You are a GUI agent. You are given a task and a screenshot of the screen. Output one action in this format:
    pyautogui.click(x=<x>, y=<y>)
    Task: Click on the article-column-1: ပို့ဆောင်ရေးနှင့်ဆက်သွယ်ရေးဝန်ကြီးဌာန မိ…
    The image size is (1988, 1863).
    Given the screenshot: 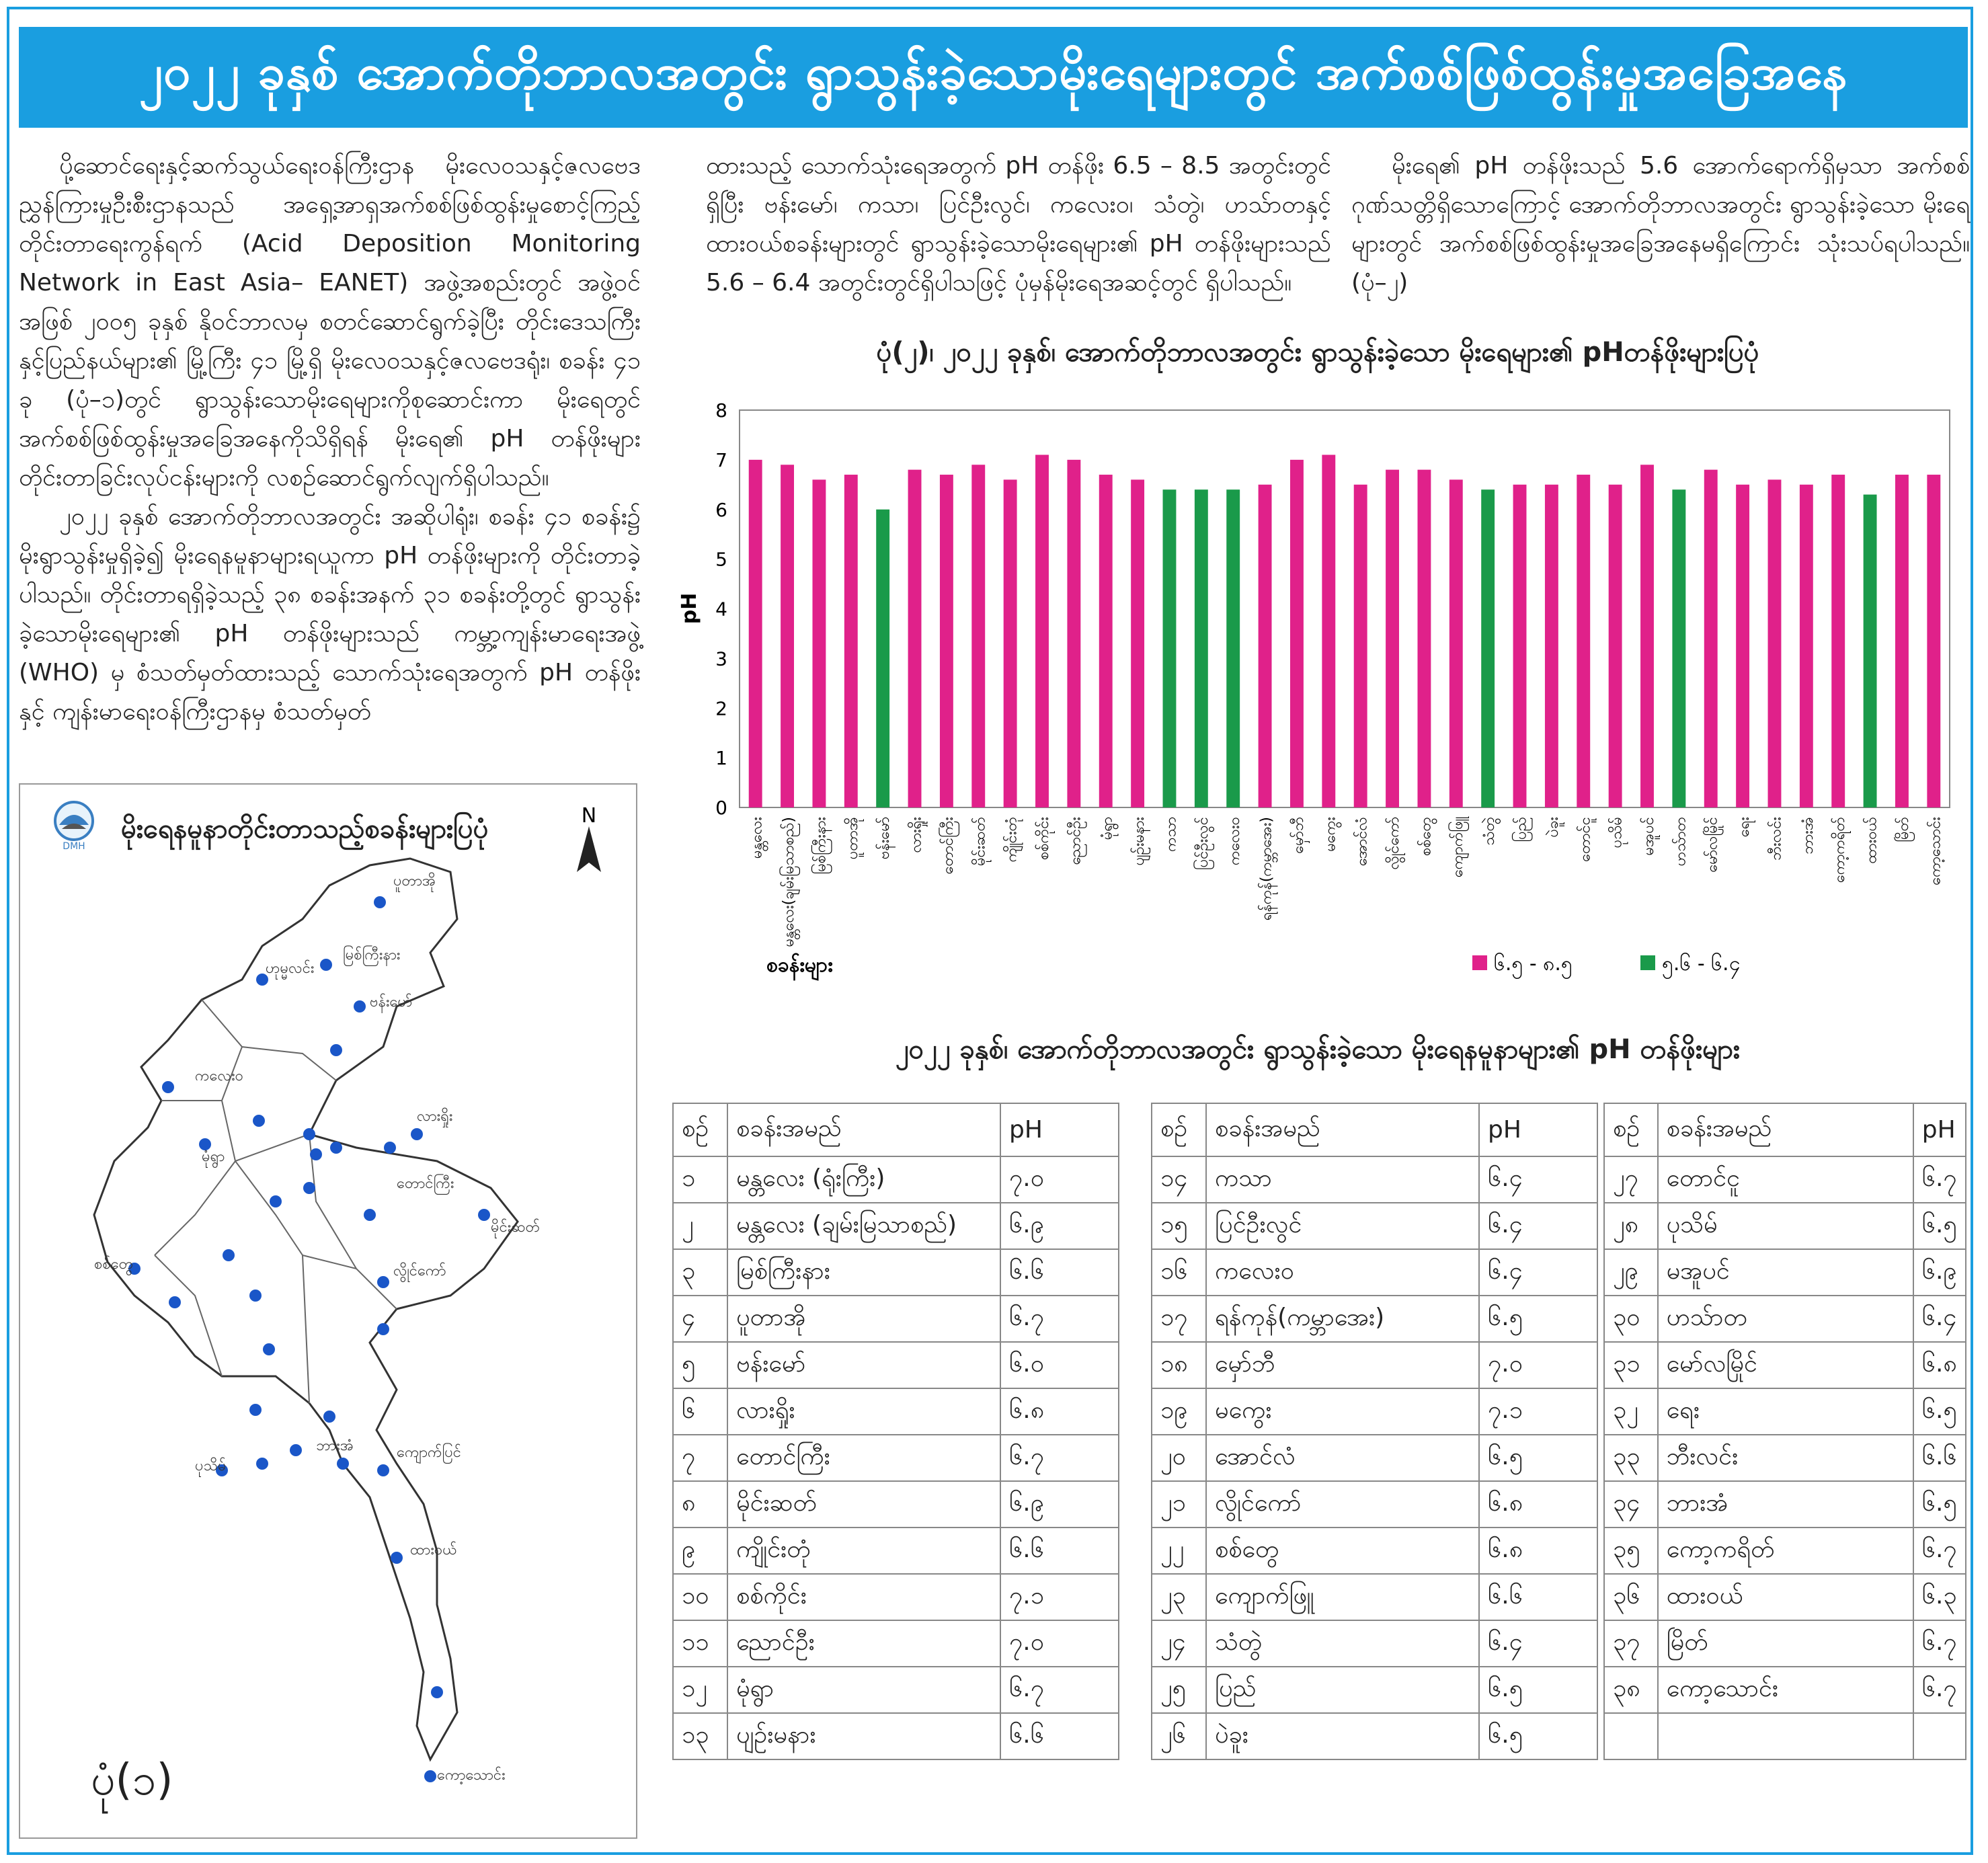 What is the action you would take?
    pyautogui.click(x=330, y=439)
    